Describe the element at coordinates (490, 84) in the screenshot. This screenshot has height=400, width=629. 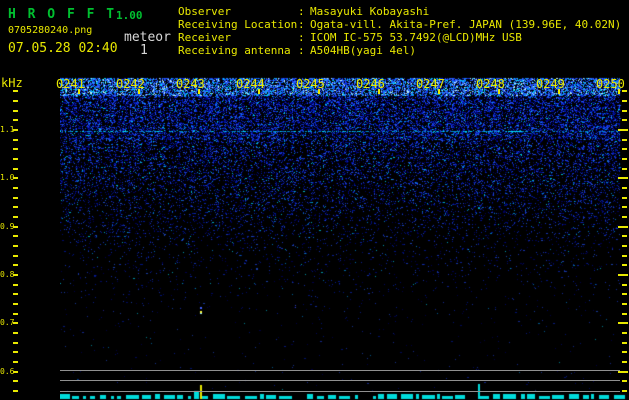
I see `time-label: 0248` at that location.